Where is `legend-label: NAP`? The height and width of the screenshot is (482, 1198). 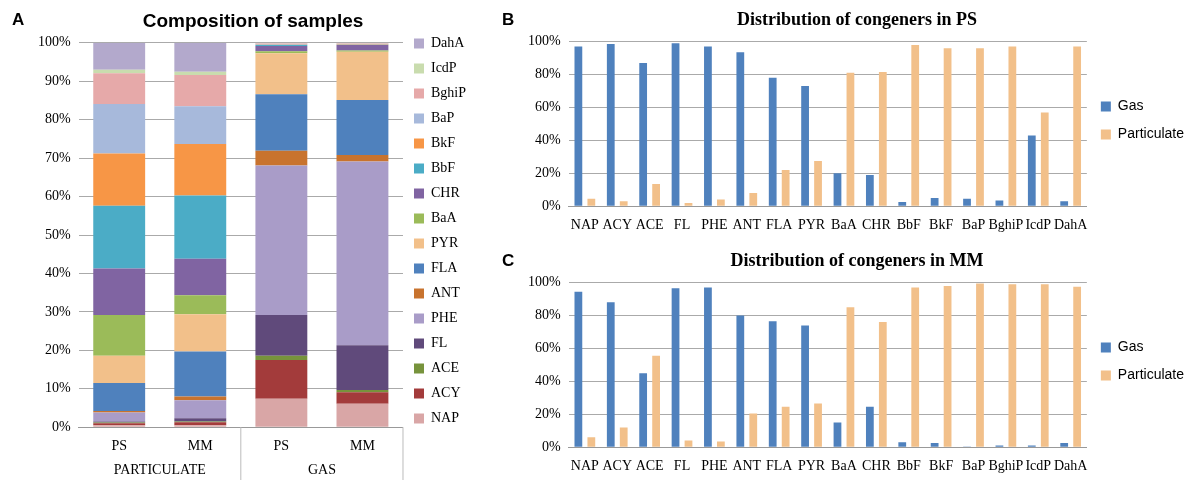
legend-label: NAP is located at coordinates (445, 418).